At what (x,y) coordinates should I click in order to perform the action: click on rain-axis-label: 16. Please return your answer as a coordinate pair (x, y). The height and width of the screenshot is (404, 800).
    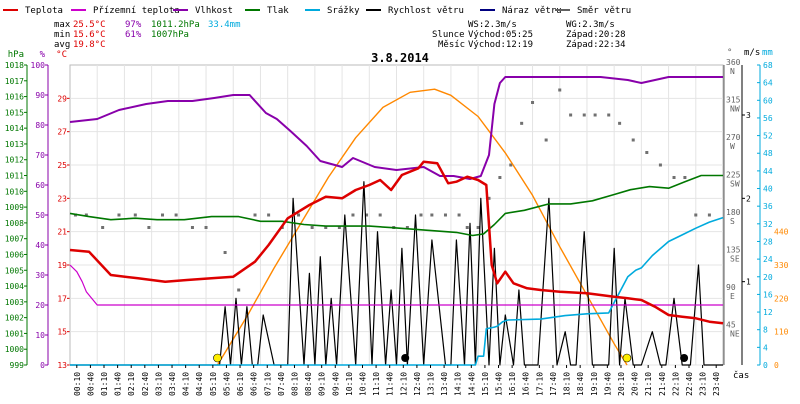
    Looking at the image, I should click on (768, 294).